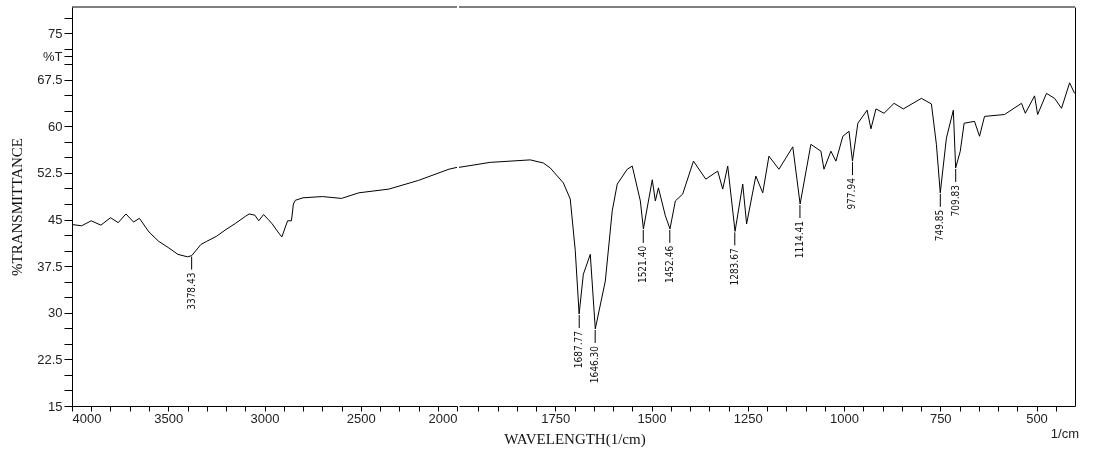 Image resolution: width=1101 pixels, height=452 pixels. Describe the element at coordinates (652, 418) in the screenshot. I see `x-tick-label: 1500` at that location.